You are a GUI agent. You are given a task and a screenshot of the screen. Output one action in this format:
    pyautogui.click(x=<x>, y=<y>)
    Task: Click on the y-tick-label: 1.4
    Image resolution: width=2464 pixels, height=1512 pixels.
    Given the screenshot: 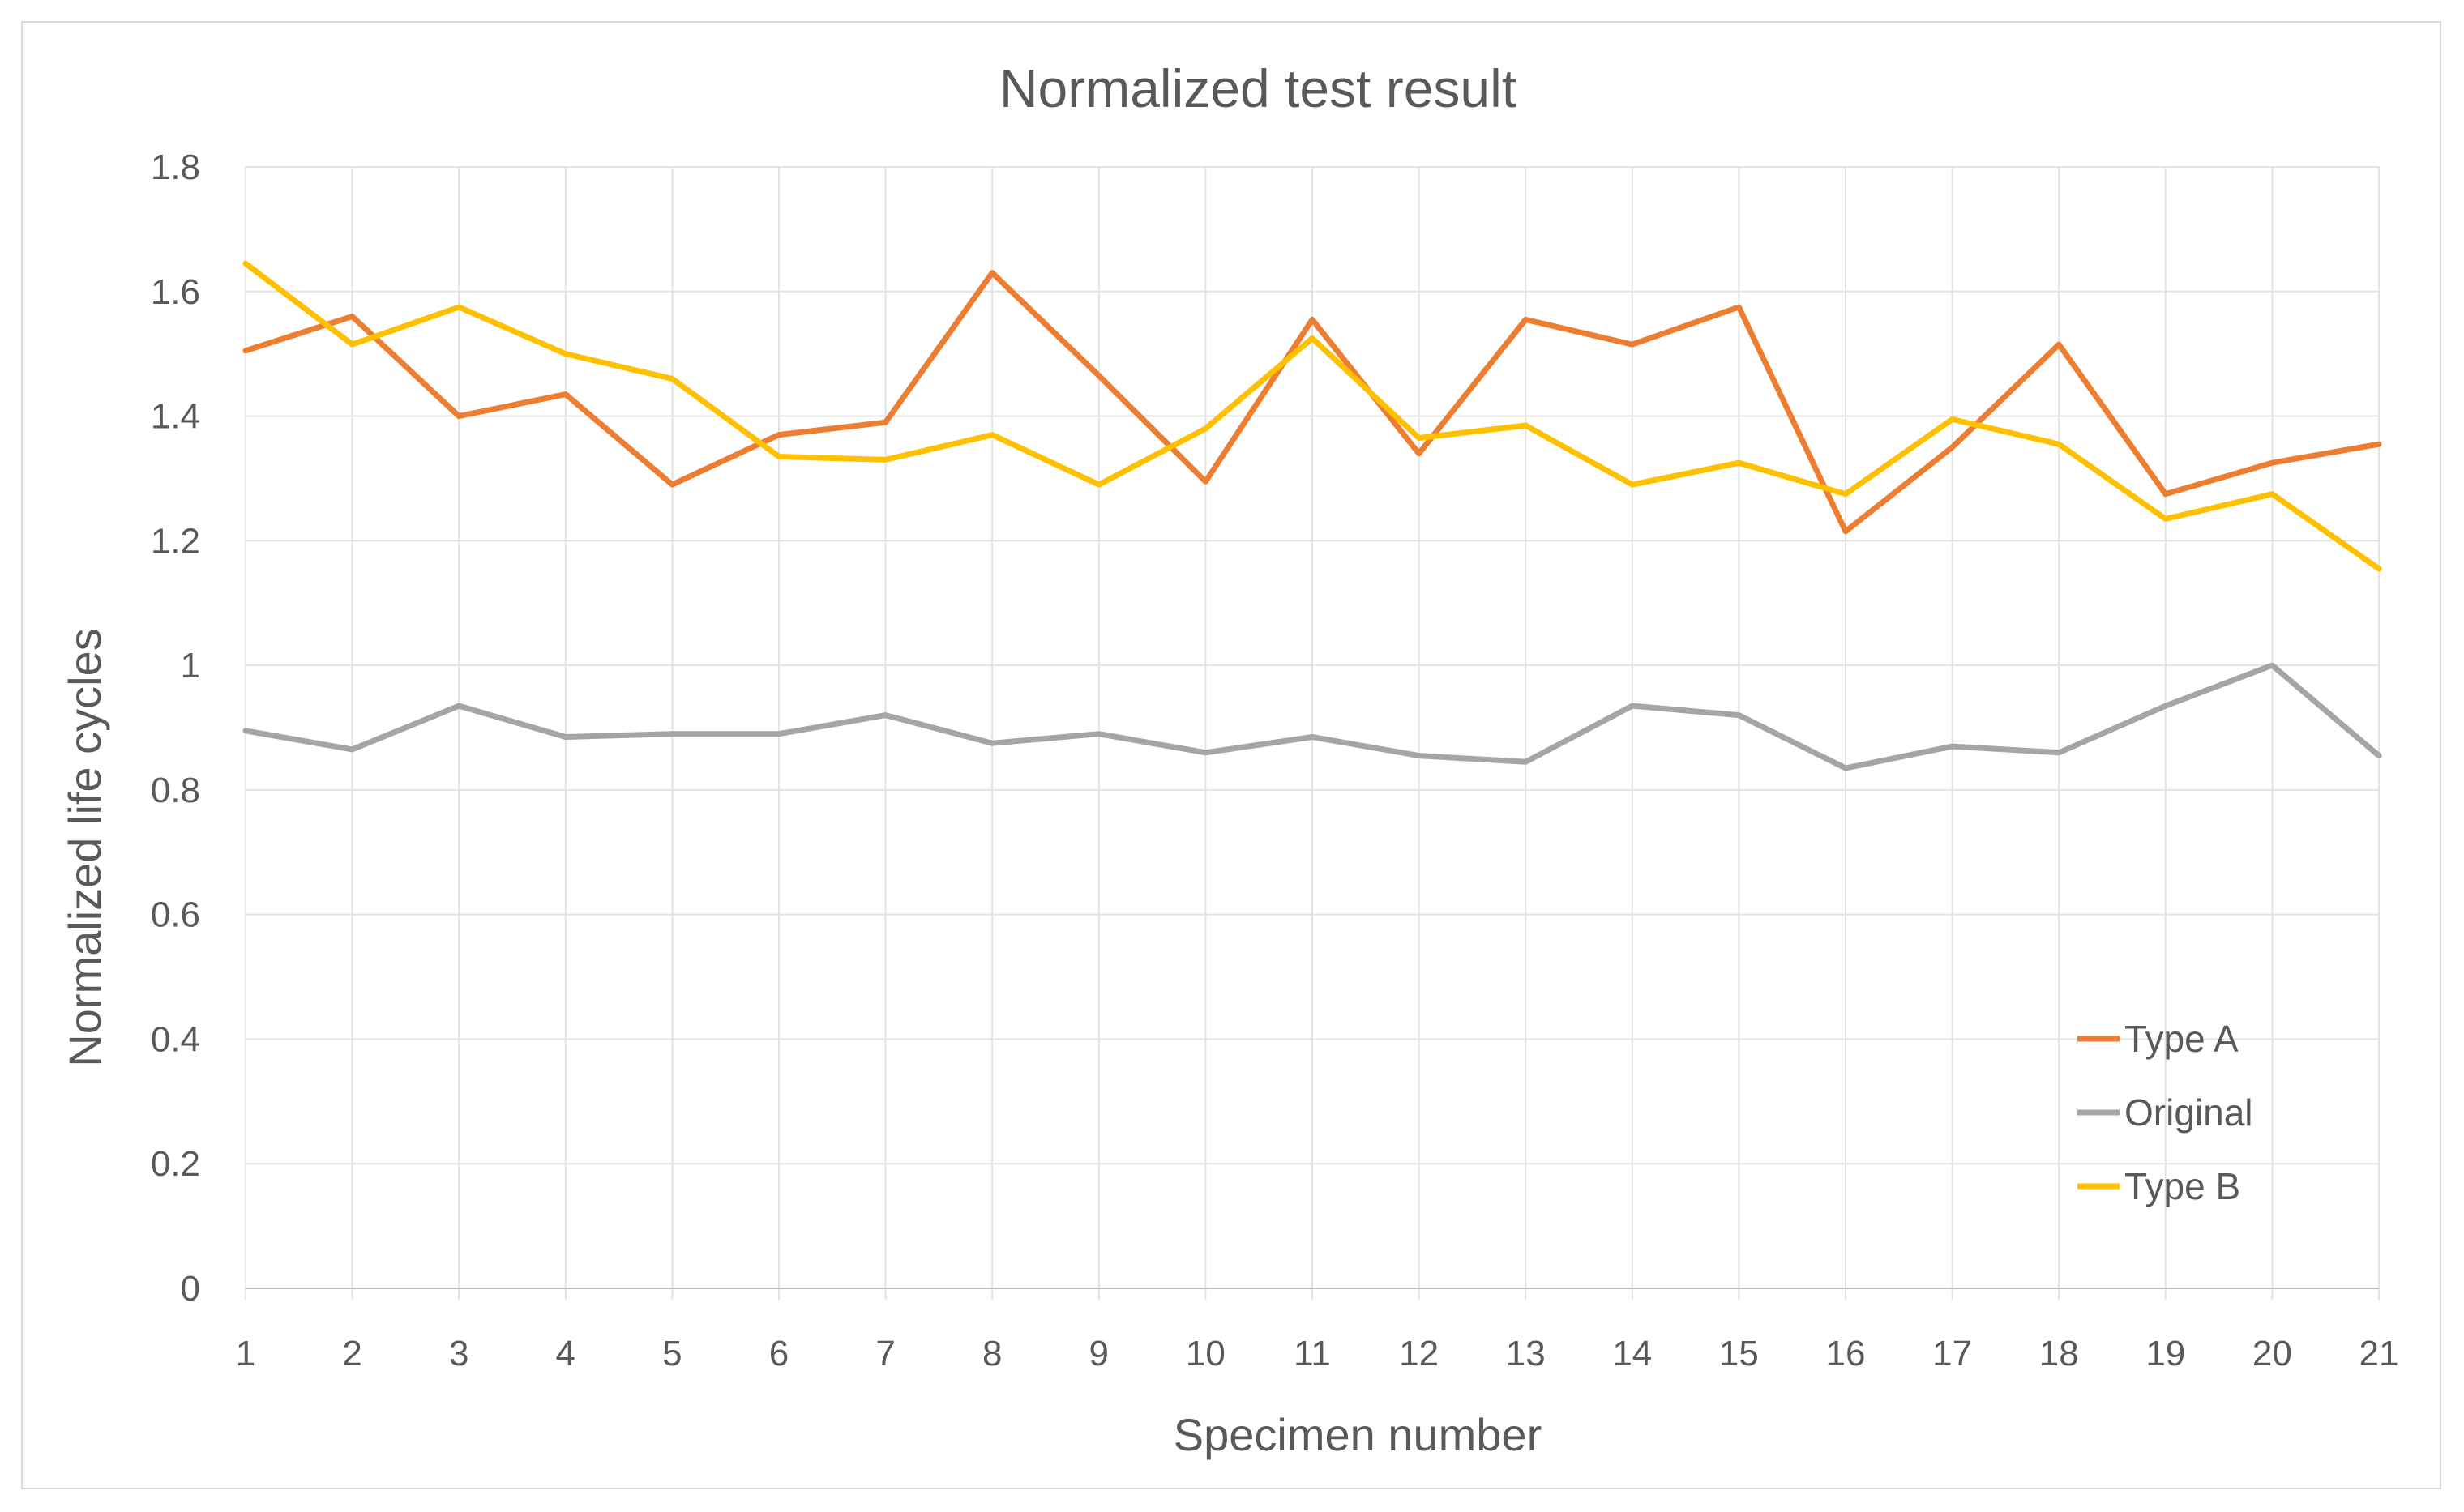 What is the action you would take?
    pyautogui.click(x=175, y=417)
    